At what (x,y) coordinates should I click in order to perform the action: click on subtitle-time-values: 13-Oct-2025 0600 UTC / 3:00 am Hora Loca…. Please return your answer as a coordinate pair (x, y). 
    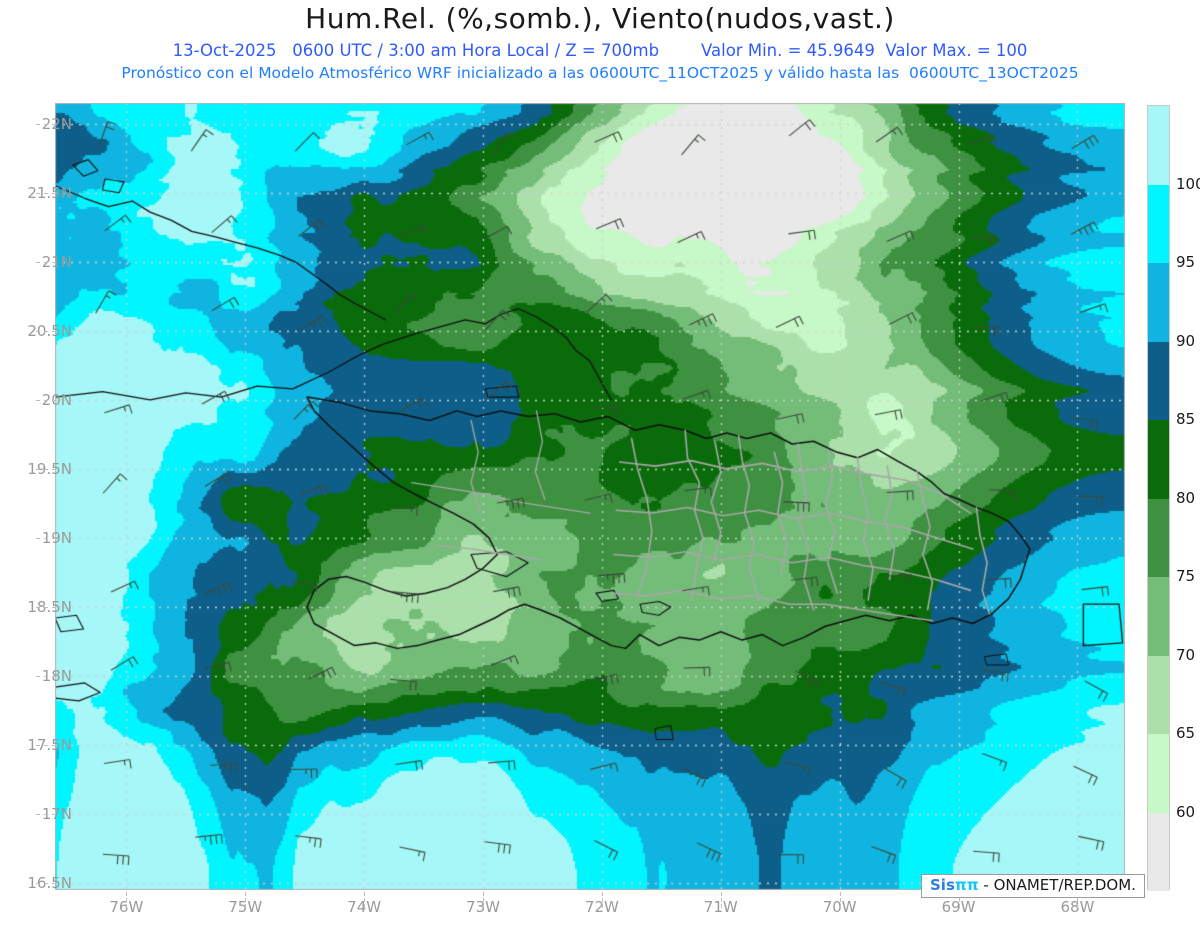
    Looking at the image, I should click on (600, 50).